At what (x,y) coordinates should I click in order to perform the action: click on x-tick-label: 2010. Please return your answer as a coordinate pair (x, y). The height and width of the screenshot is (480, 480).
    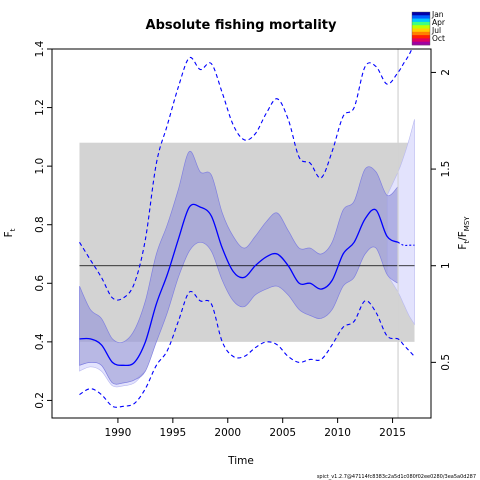
    Looking at the image, I should click on (337, 433).